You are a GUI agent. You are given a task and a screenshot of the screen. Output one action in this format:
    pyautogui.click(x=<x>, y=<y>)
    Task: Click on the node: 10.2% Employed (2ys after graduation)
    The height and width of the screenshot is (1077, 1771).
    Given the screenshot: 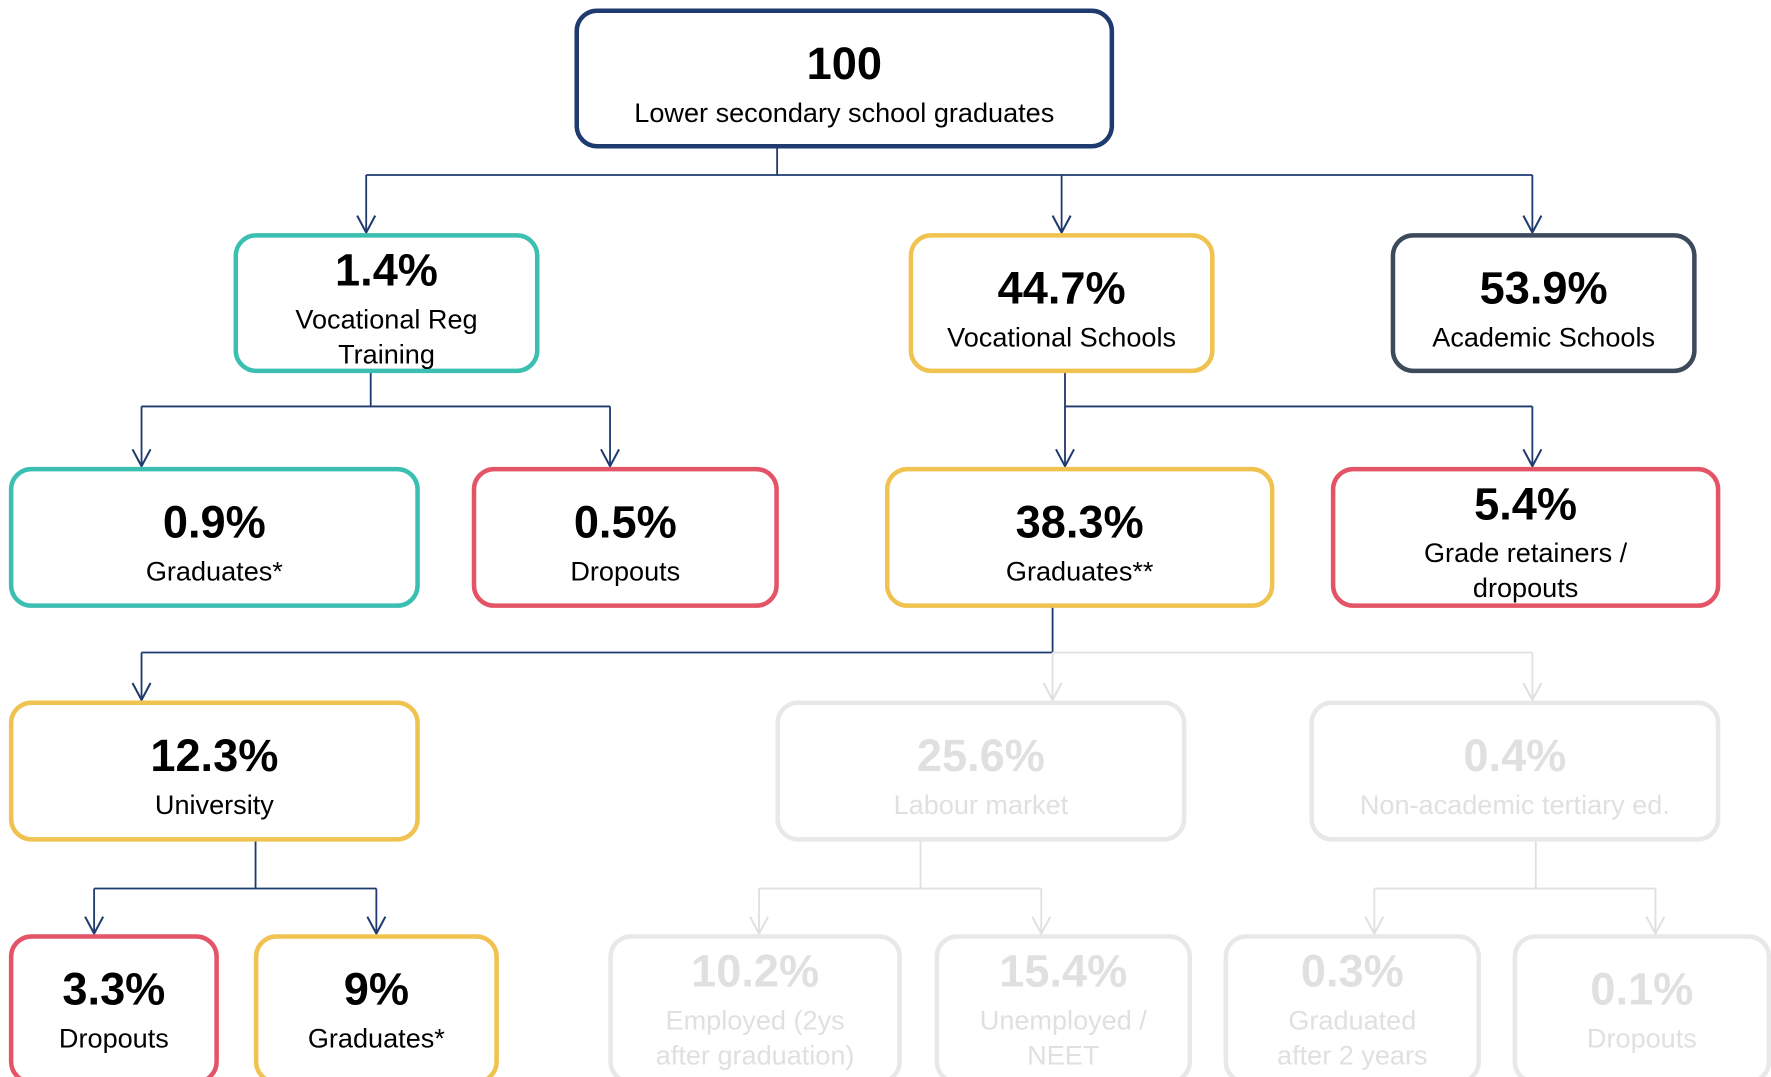 What is the action you would take?
    pyautogui.click(x=755, y=1005)
    